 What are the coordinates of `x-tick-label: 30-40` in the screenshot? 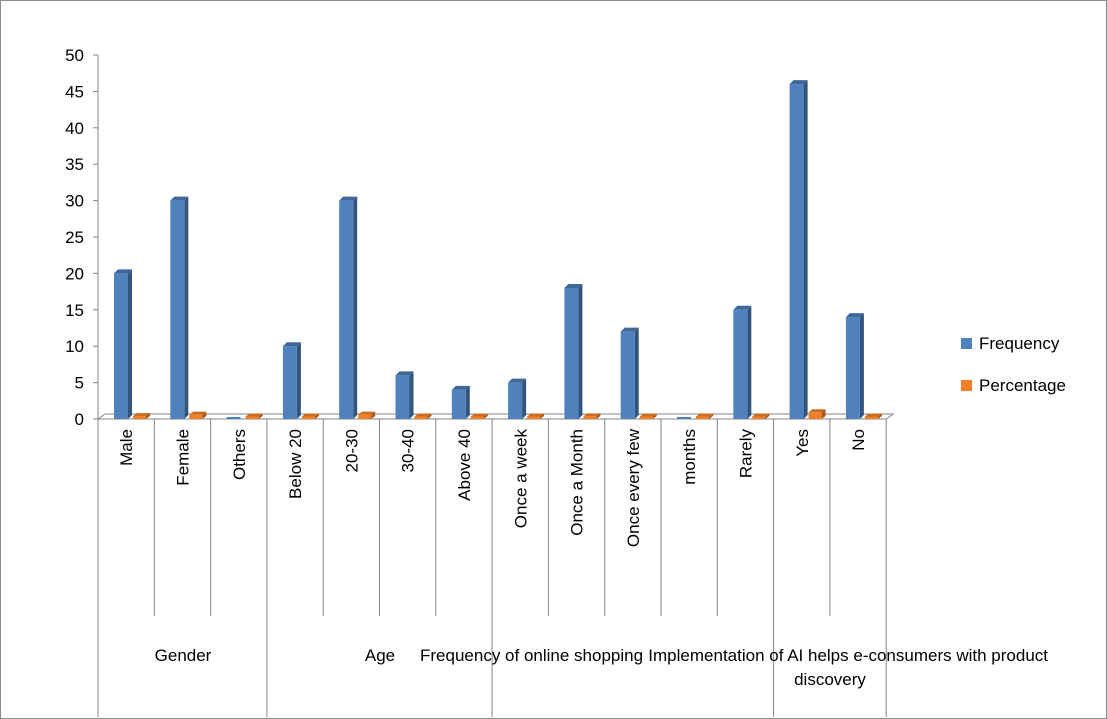 It's located at (408, 450).